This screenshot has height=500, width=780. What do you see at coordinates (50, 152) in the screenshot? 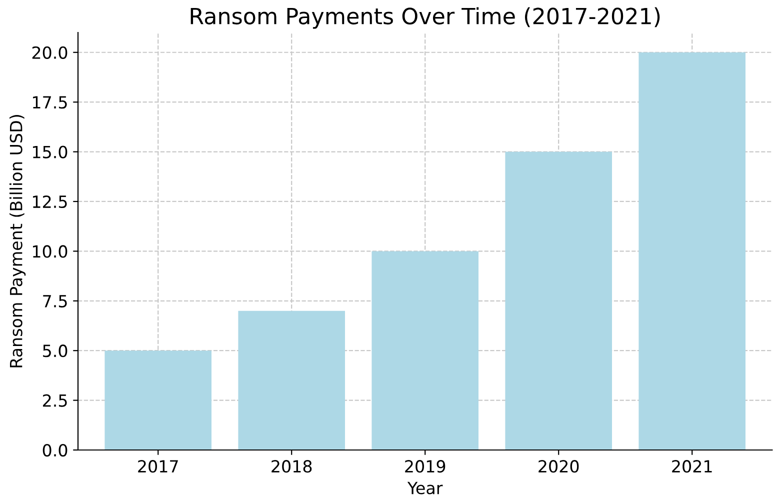
I see `y-tick-label: 15.0` at bounding box center [50, 152].